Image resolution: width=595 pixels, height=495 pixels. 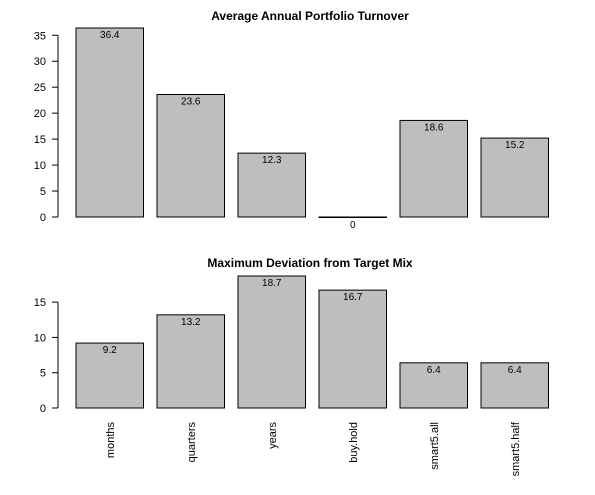 What do you see at coordinates (40, 166) in the screenshot?
I see `turnover-y-tick-label: 10` at bounding box center [40, 166].